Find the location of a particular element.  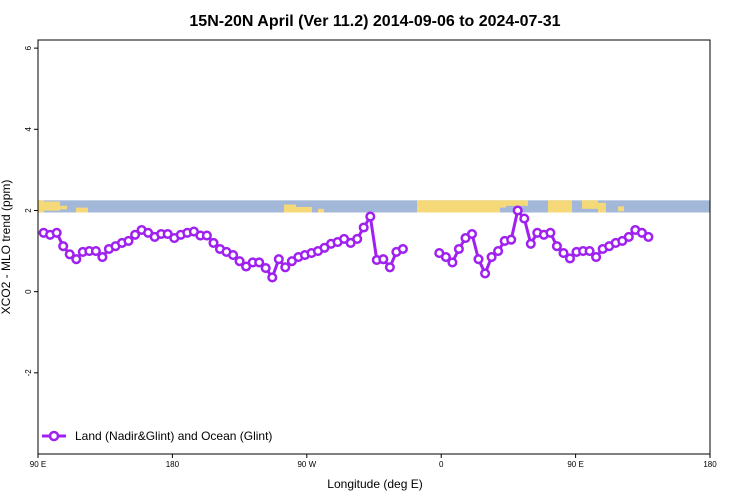

y-axis: -2 0 2 4 6 is located at coordinates (31, 210).